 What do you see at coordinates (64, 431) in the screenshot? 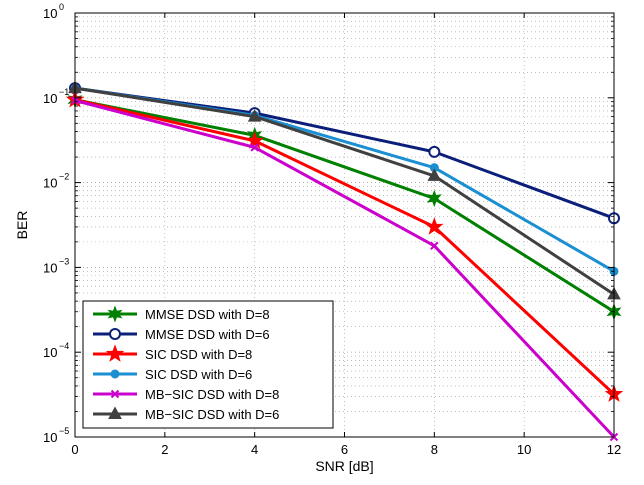
I see `y-tick-label-exponent: −5` at bounding box center [64, 431].